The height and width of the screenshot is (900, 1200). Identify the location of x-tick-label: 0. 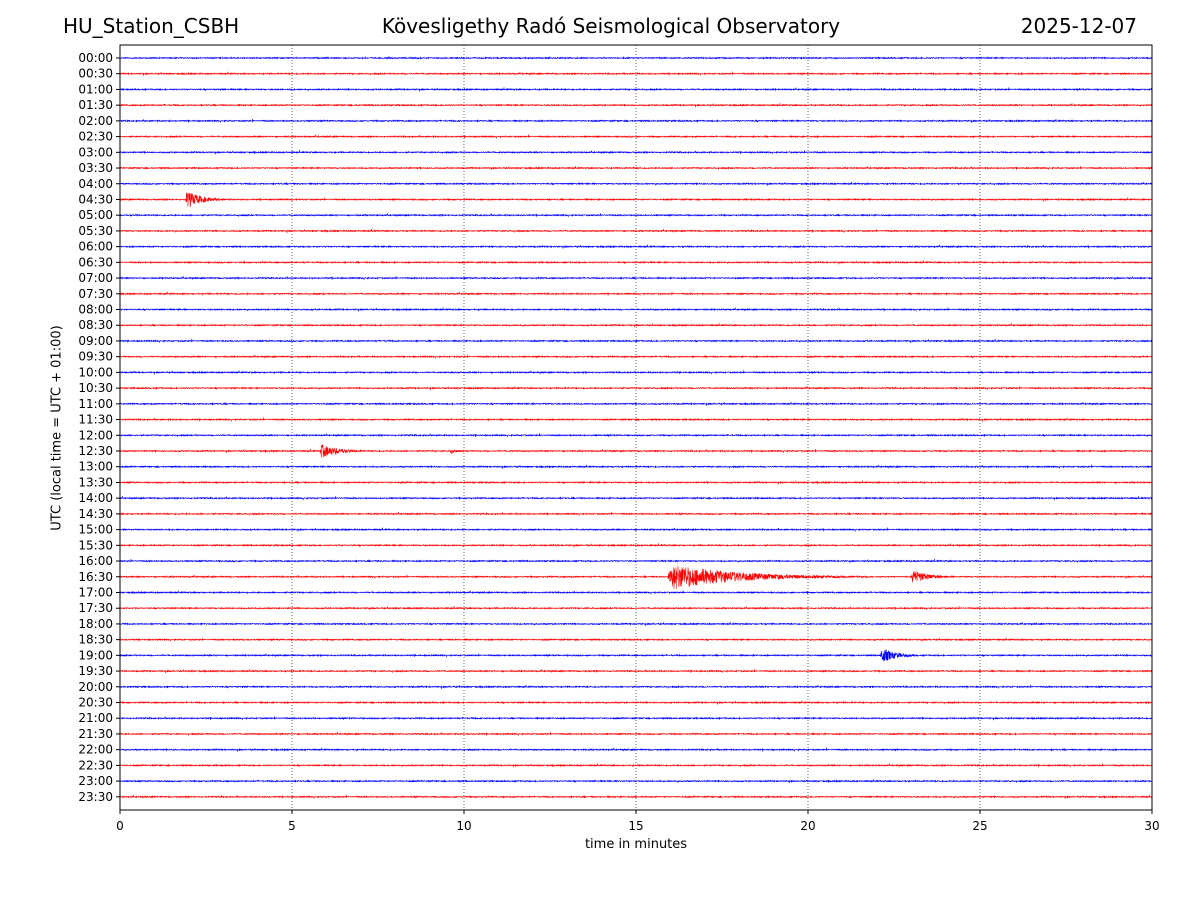
(120, 826).